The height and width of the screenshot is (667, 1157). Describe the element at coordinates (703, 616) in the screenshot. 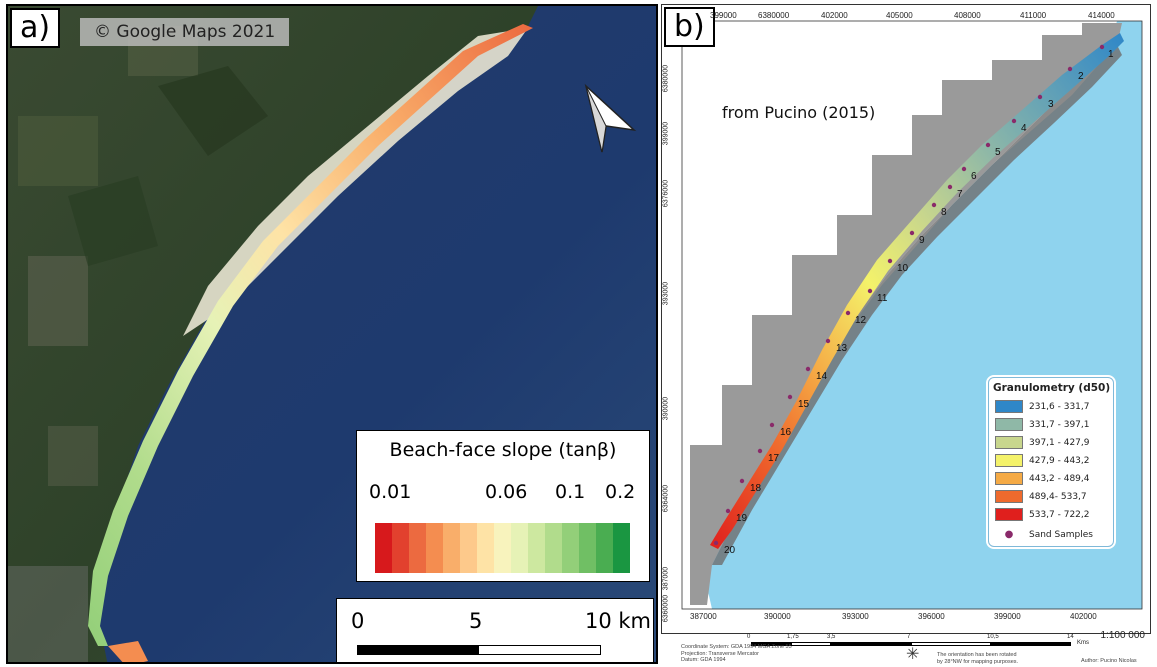

I see `bottom-tick: 387000` at that location.